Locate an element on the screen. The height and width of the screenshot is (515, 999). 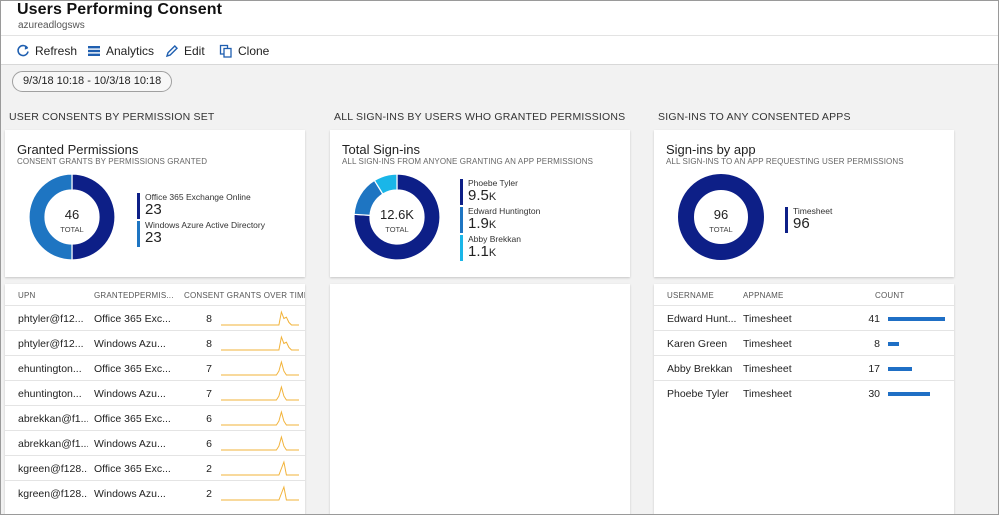
edit-label: Edit is located at coordinates (194, 51).